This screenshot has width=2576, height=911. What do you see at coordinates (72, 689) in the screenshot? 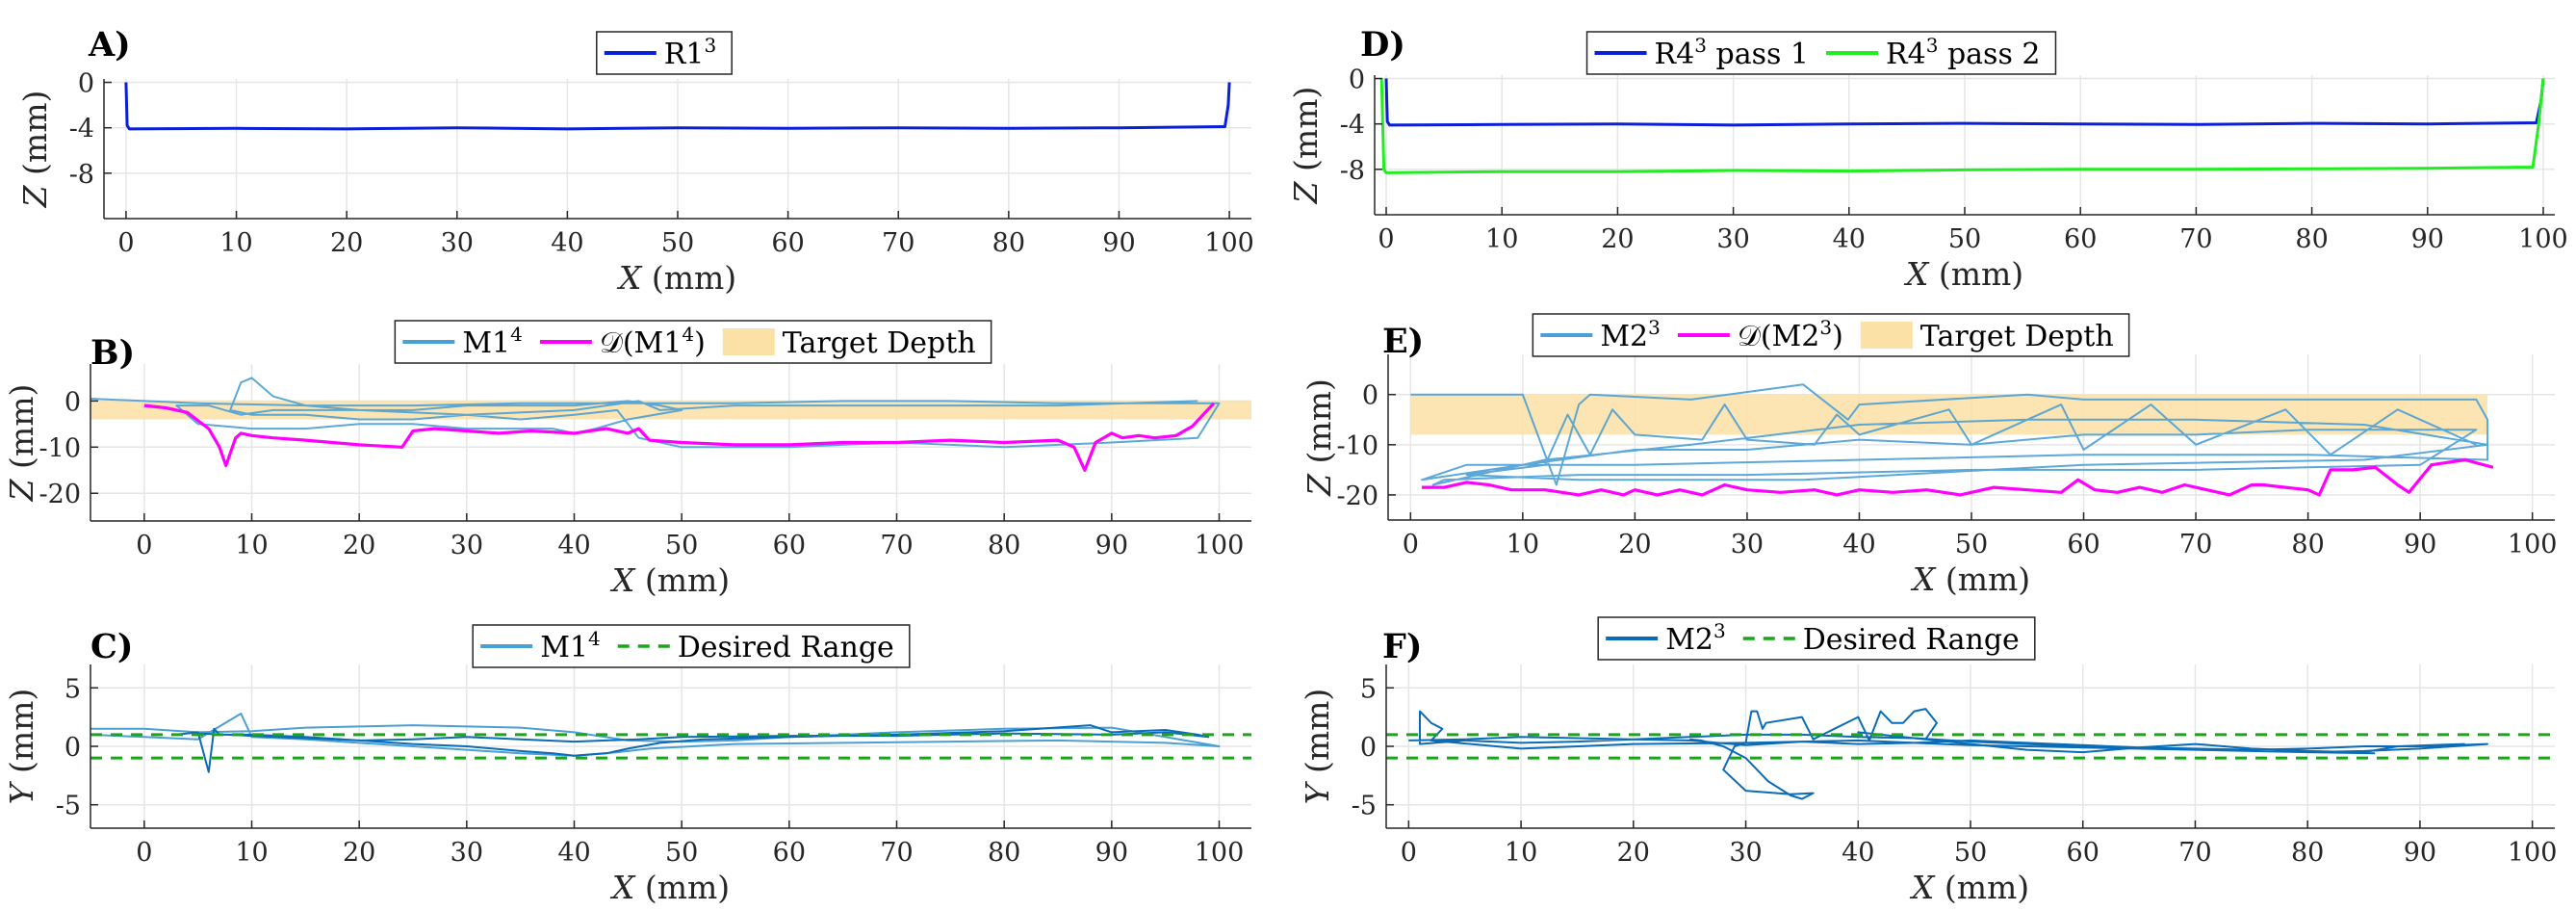
I see `y-tick-label: 5` at bounding box center [72, 689].